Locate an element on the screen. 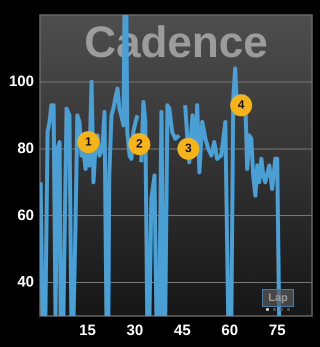 The height and width of the screenshot is (347, 320). annotation: 4 is located at coordinates (241, 105).